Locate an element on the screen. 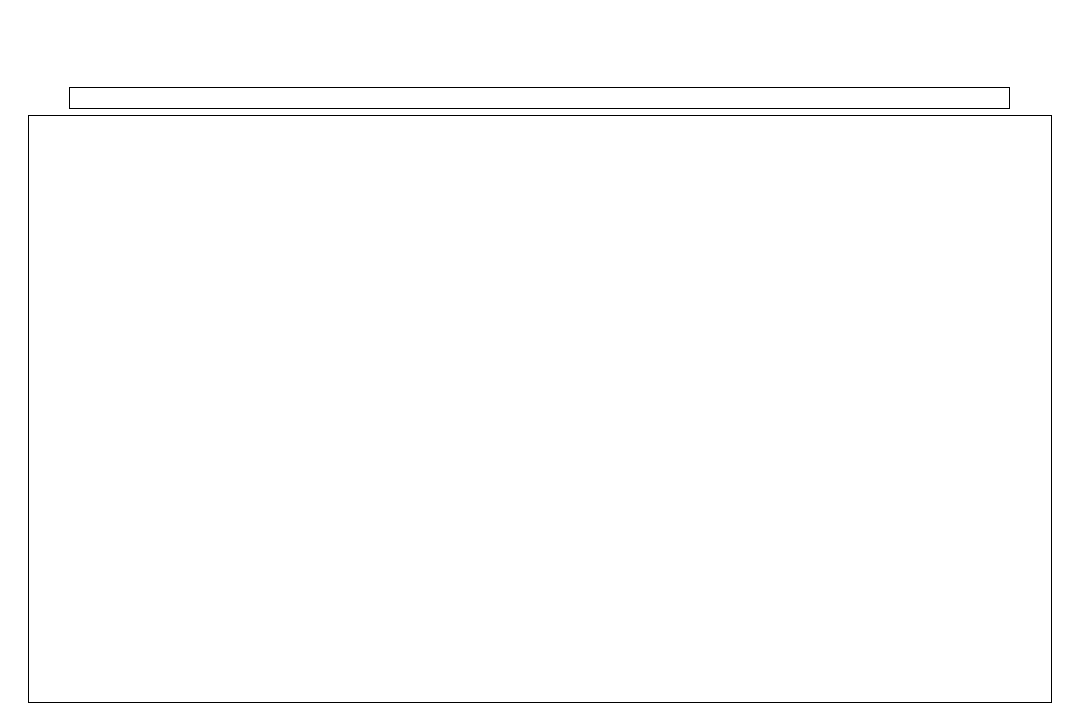 The height and width of the screenshot is (718, 1080). colorbar is located at coordinates (539, 98).